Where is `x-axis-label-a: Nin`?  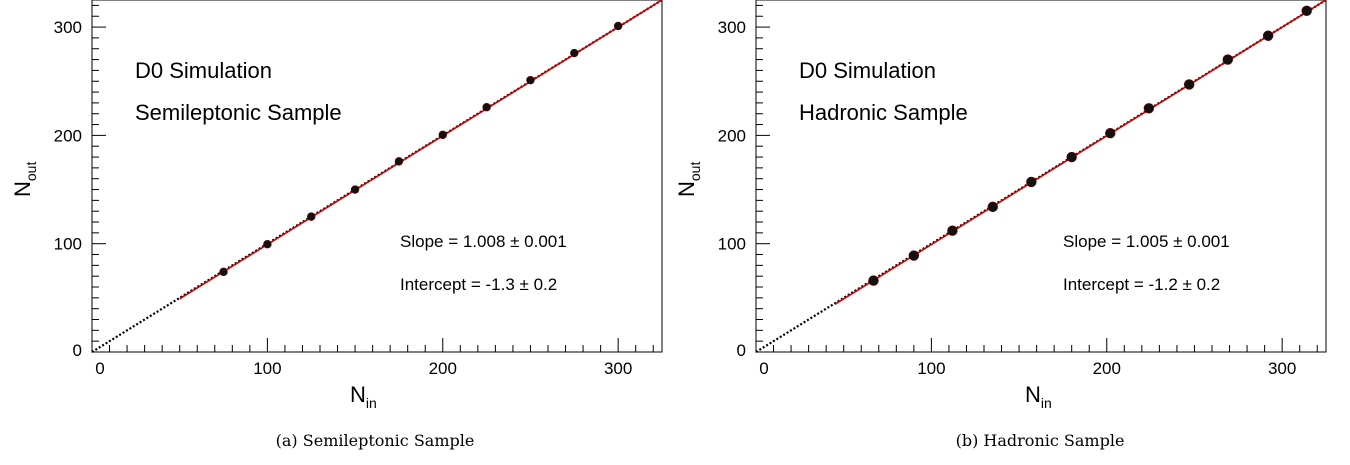 x-axis-label-a: Nin is located at coordinates (363, 396).